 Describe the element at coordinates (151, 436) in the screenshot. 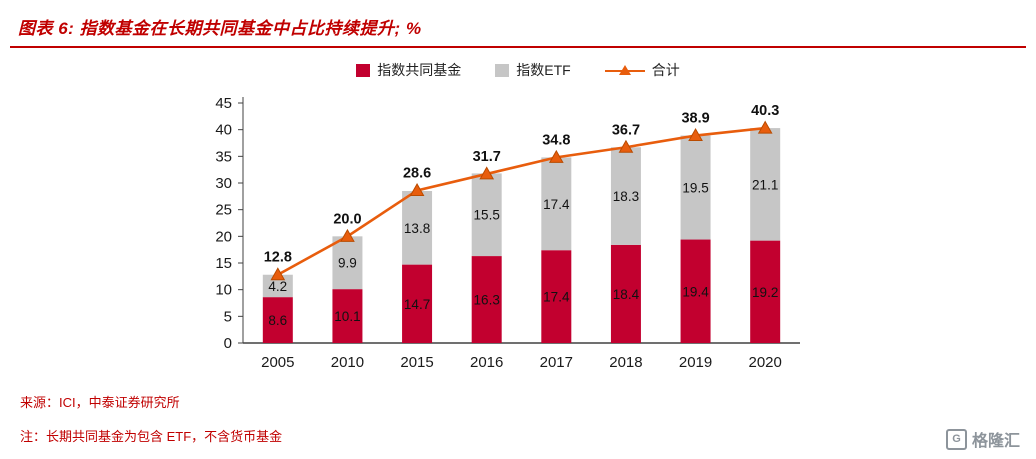

I see `footnote: 注：长期共同基金为包含 ETF，不含货币基金` at that location.